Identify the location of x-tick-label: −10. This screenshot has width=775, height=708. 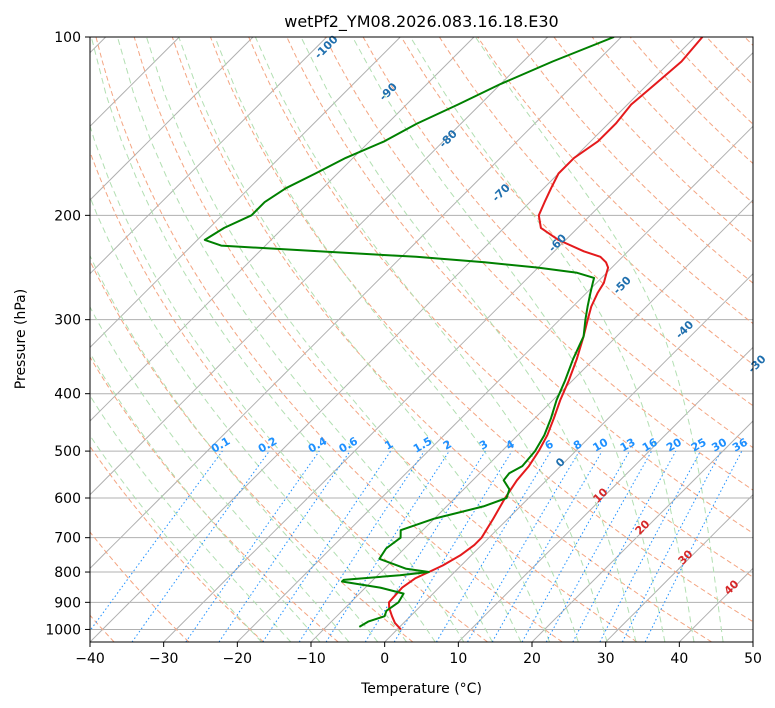
(311, 659).